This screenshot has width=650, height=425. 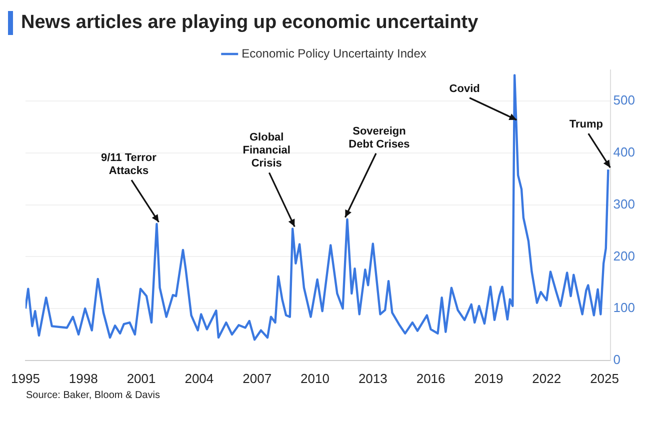 I want to click on y-tick-label: 100, so click(x=624, y=308).